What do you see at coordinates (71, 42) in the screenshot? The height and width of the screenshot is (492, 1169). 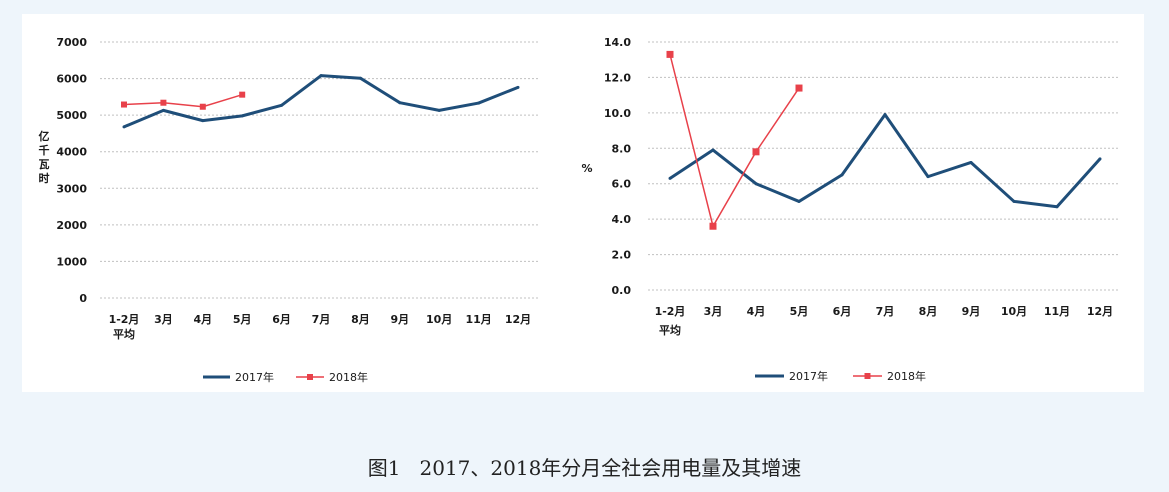 I see `y-tick-label: 7000` at bounding box center [71, 42].